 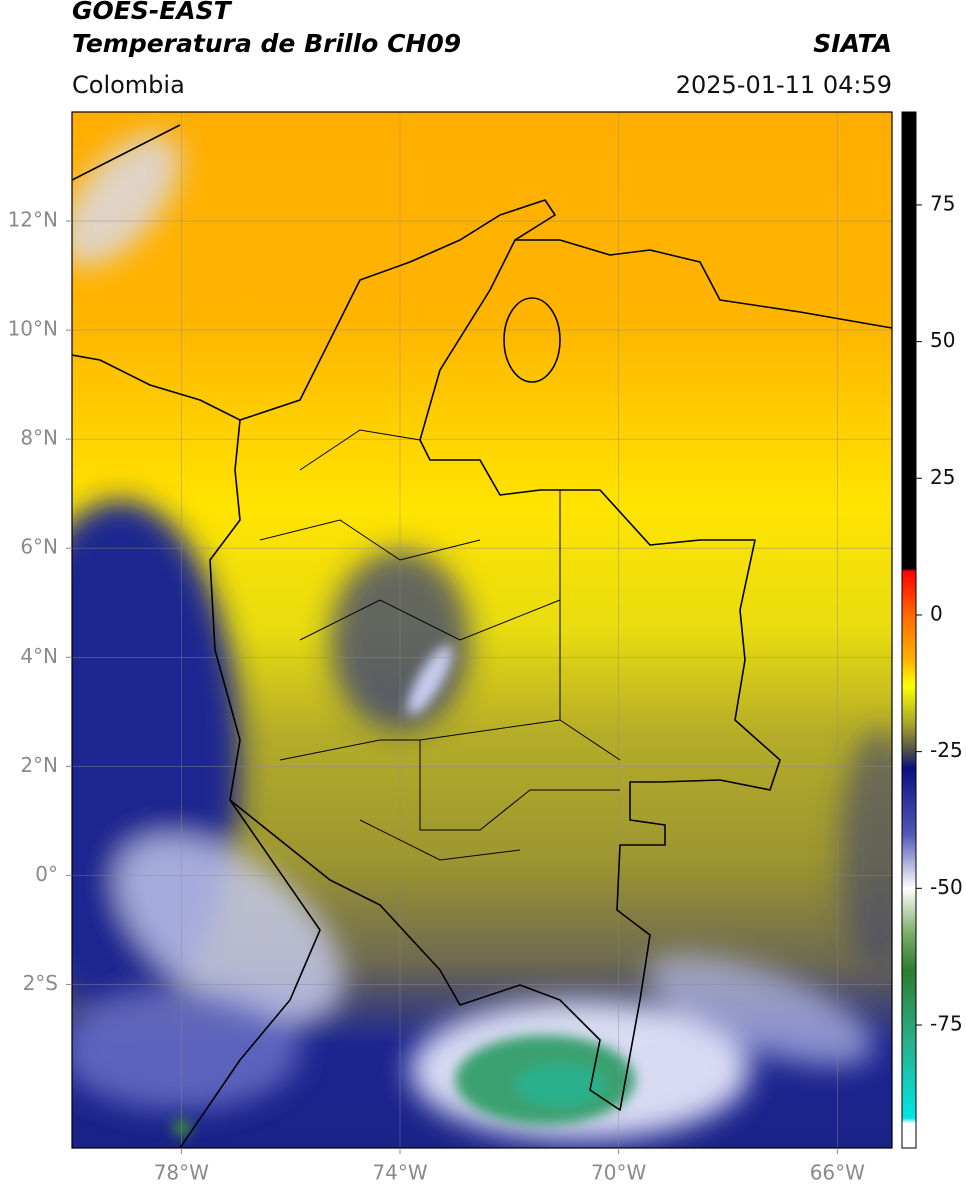 What do you see at coordinates (46, 874) in the screenshot?
I see `y-tick-label: 0°` at bounding box center [46, 874].